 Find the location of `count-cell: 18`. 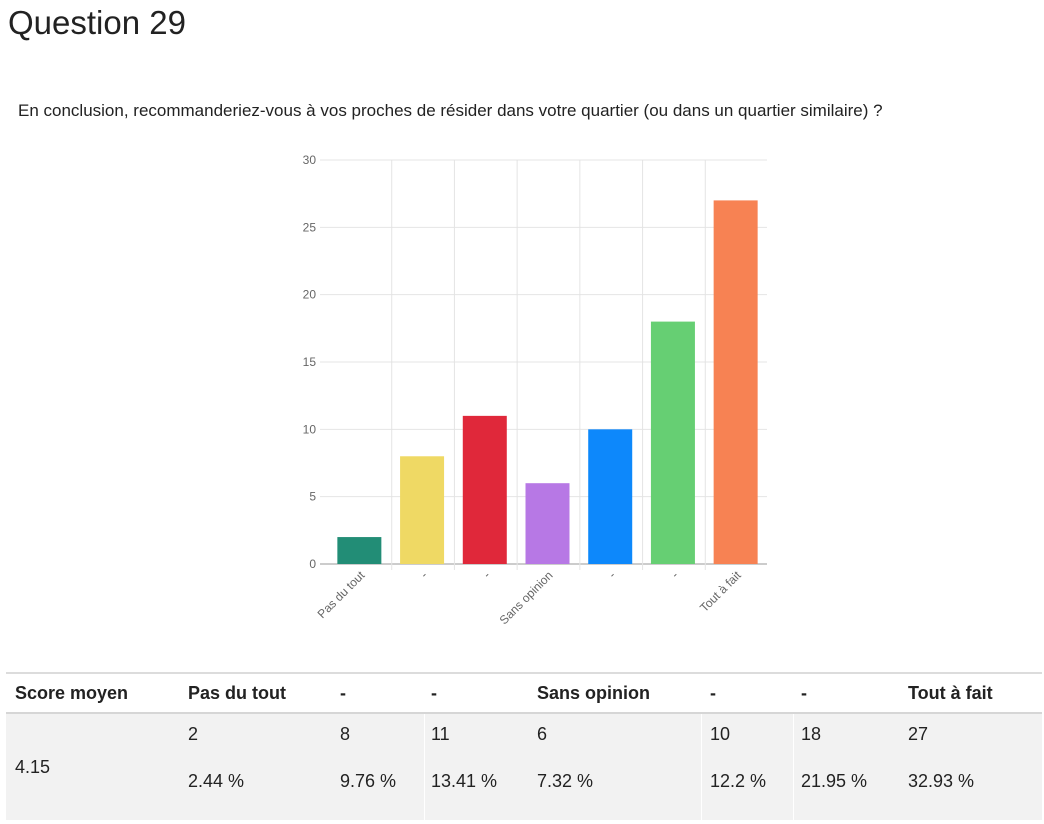

count-cell: 18 is located at coordinates (811, 734).